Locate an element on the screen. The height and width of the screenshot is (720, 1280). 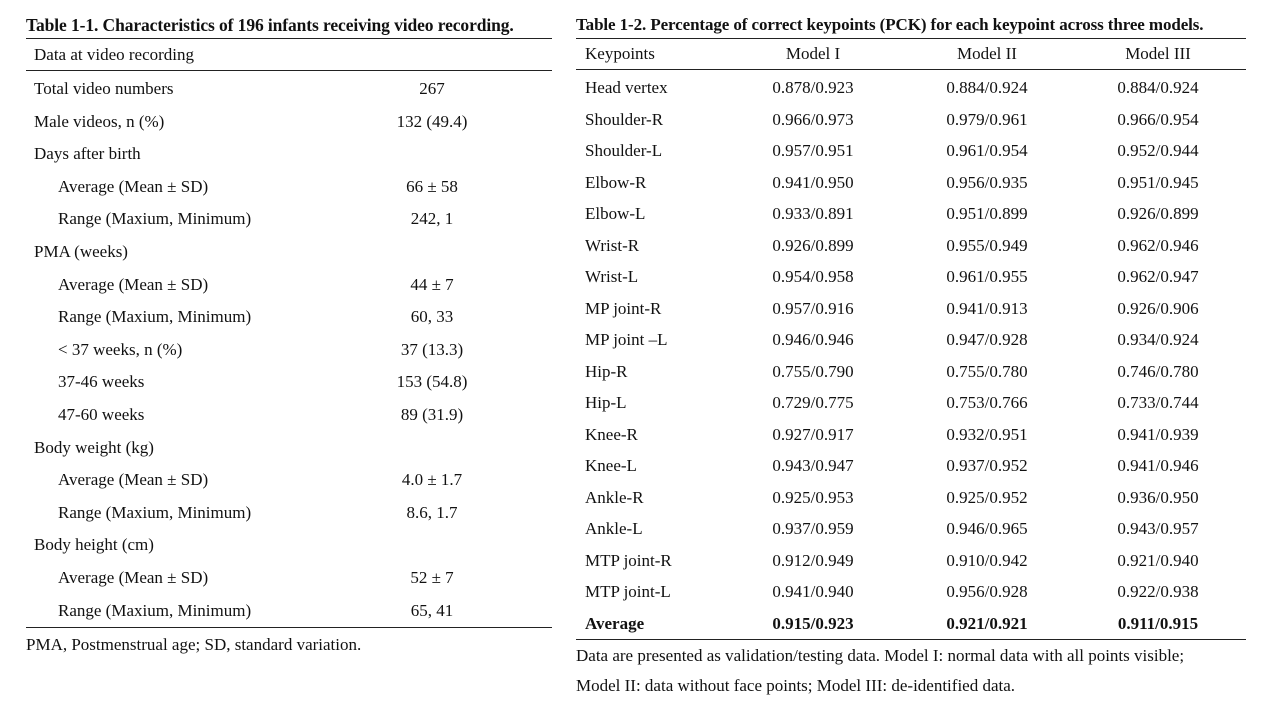
model-3-value: 0.926/0.899 is located at coordinates (1158, 213).